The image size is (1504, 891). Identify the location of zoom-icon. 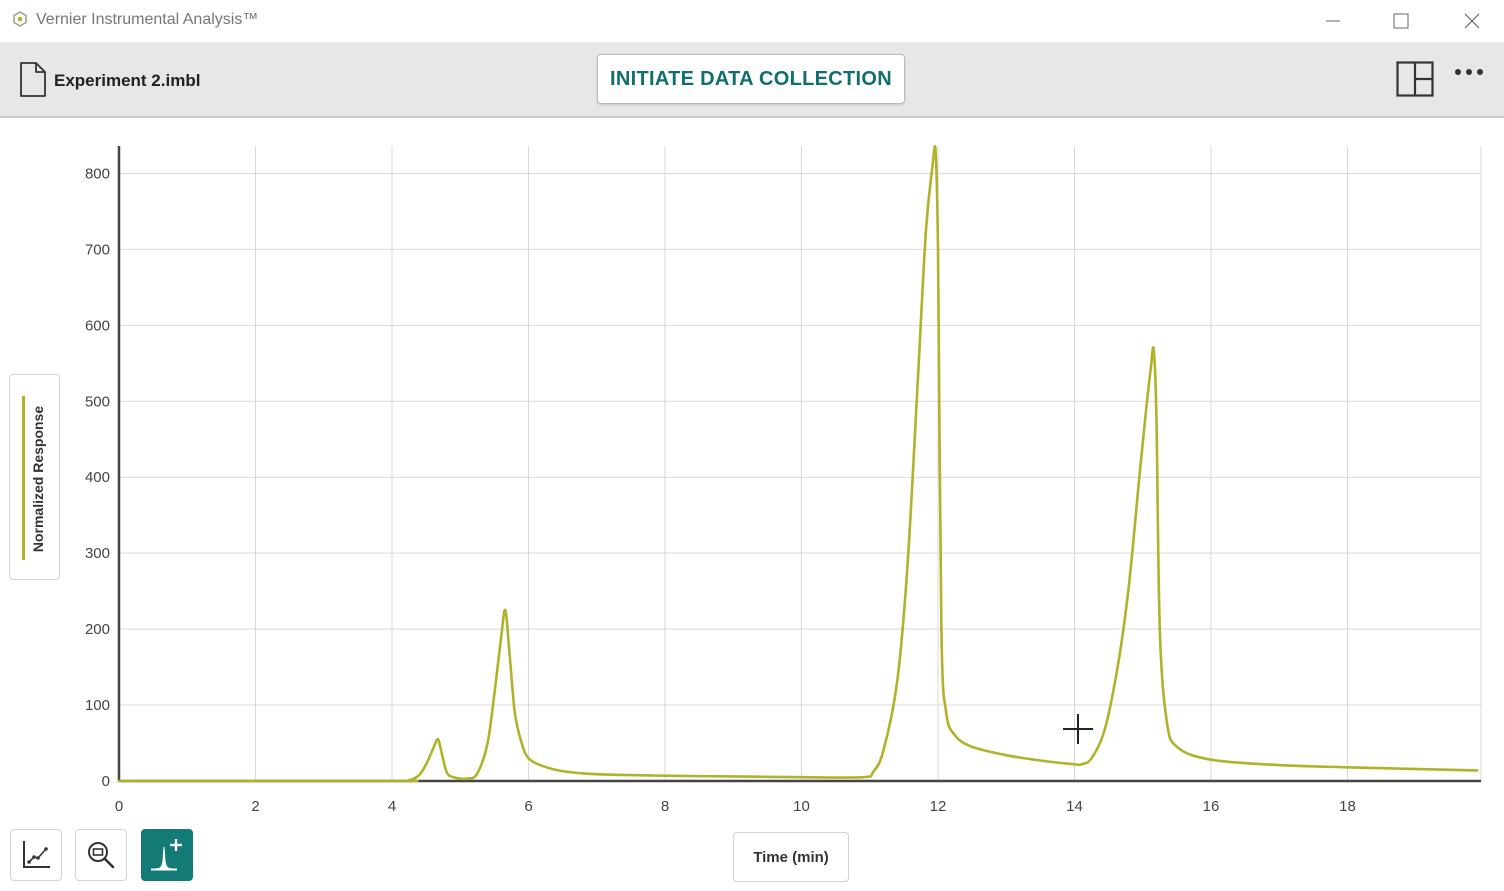
(101, 855).